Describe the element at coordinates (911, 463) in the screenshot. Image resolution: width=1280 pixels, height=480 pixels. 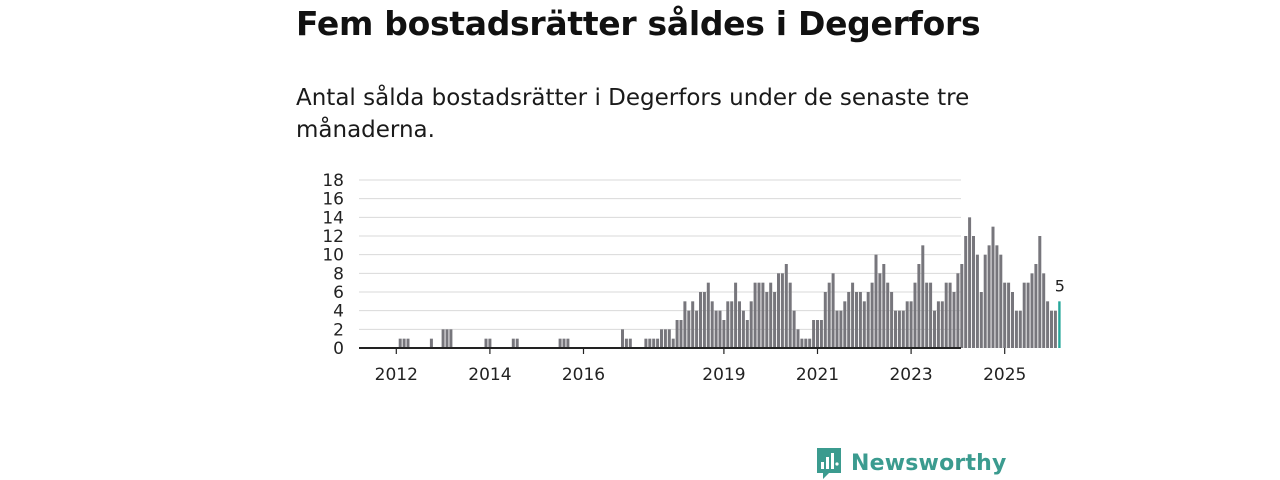
I see `newsworthy-logo: Newsworthy` at that location.